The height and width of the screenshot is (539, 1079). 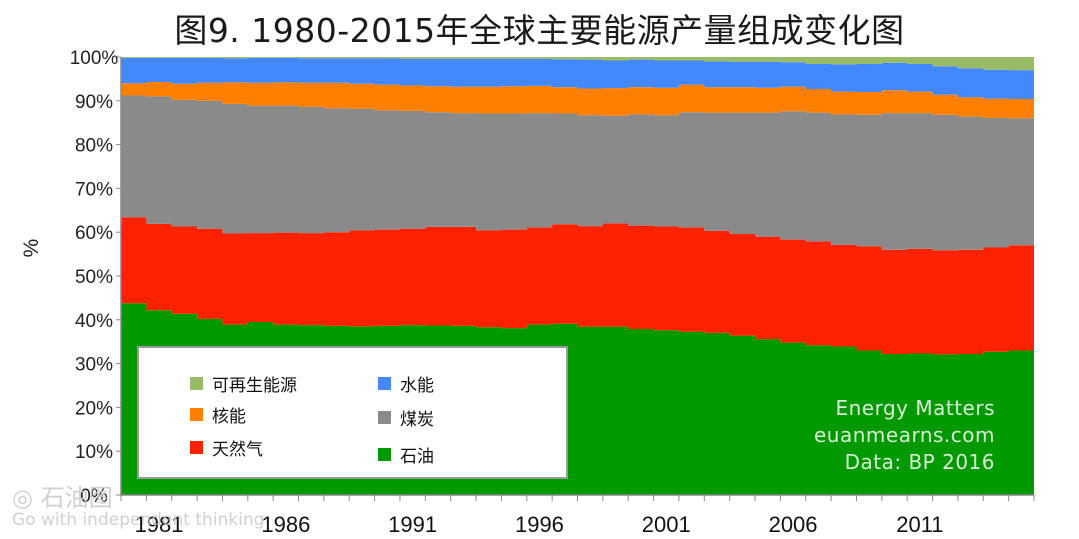 I want to click on legend-item-nuclear: 核能, so click(x=218, y=415).